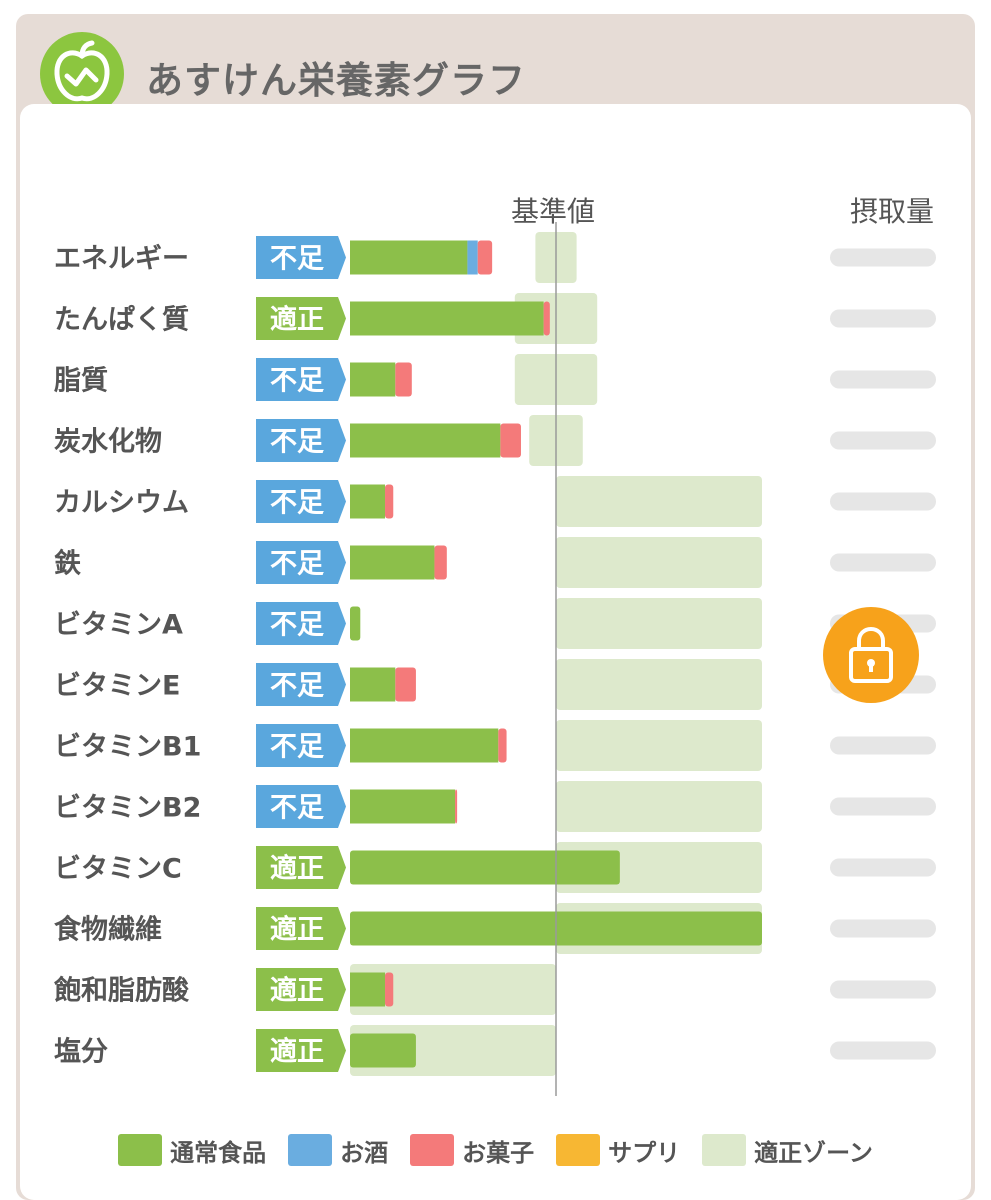  I want to click on nutrient-label: カルシウム, so click(121, 503).